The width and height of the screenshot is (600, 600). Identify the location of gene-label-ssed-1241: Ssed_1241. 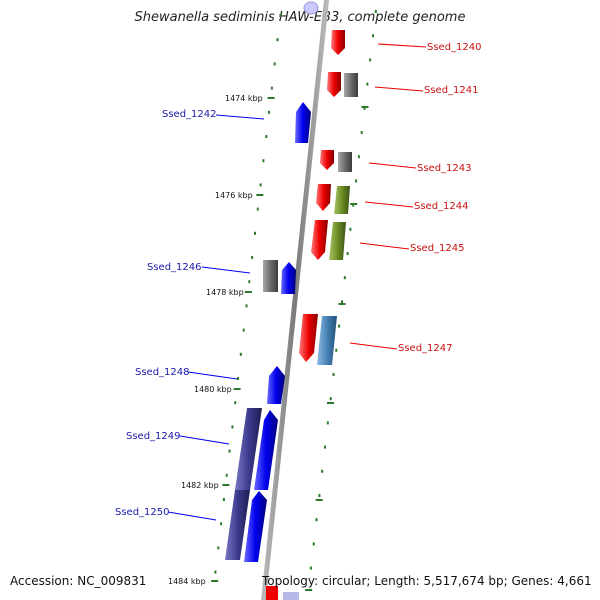
(451, 90).